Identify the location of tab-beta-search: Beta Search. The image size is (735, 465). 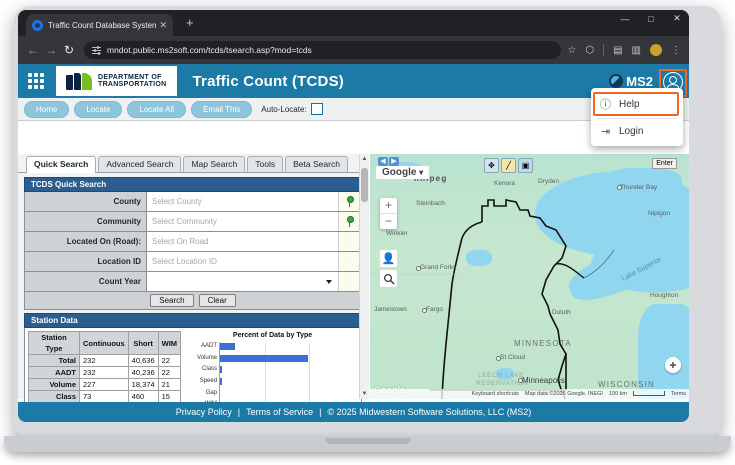
(316, 164).